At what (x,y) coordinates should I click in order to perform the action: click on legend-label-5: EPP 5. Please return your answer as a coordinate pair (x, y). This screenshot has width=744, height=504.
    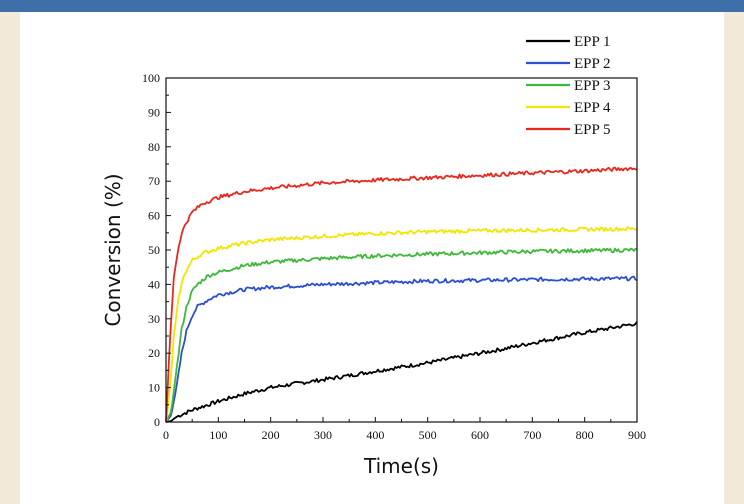
    Looking at the image, I should click on (592, 130).